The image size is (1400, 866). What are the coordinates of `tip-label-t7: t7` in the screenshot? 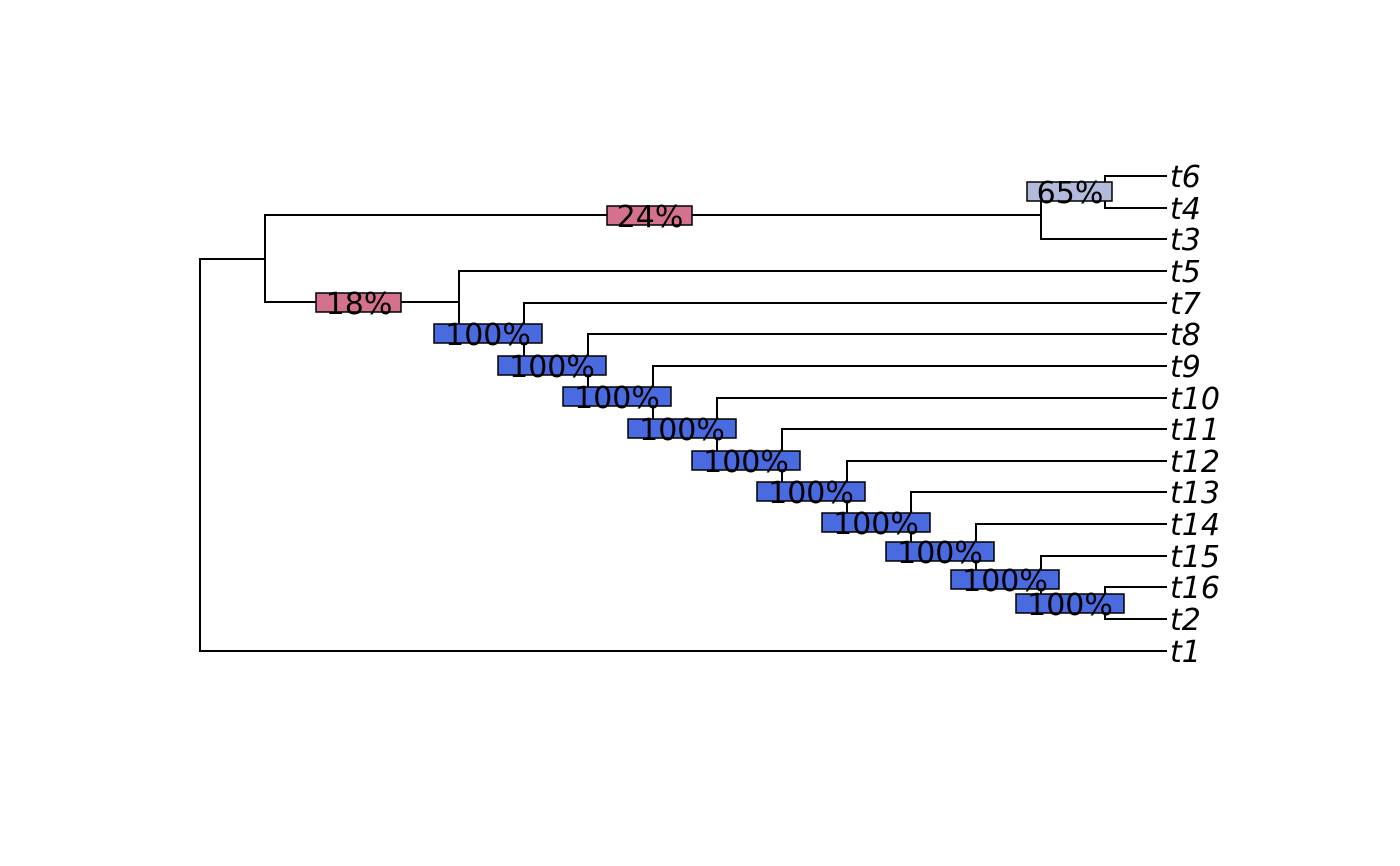 It's located at (1185, 304).